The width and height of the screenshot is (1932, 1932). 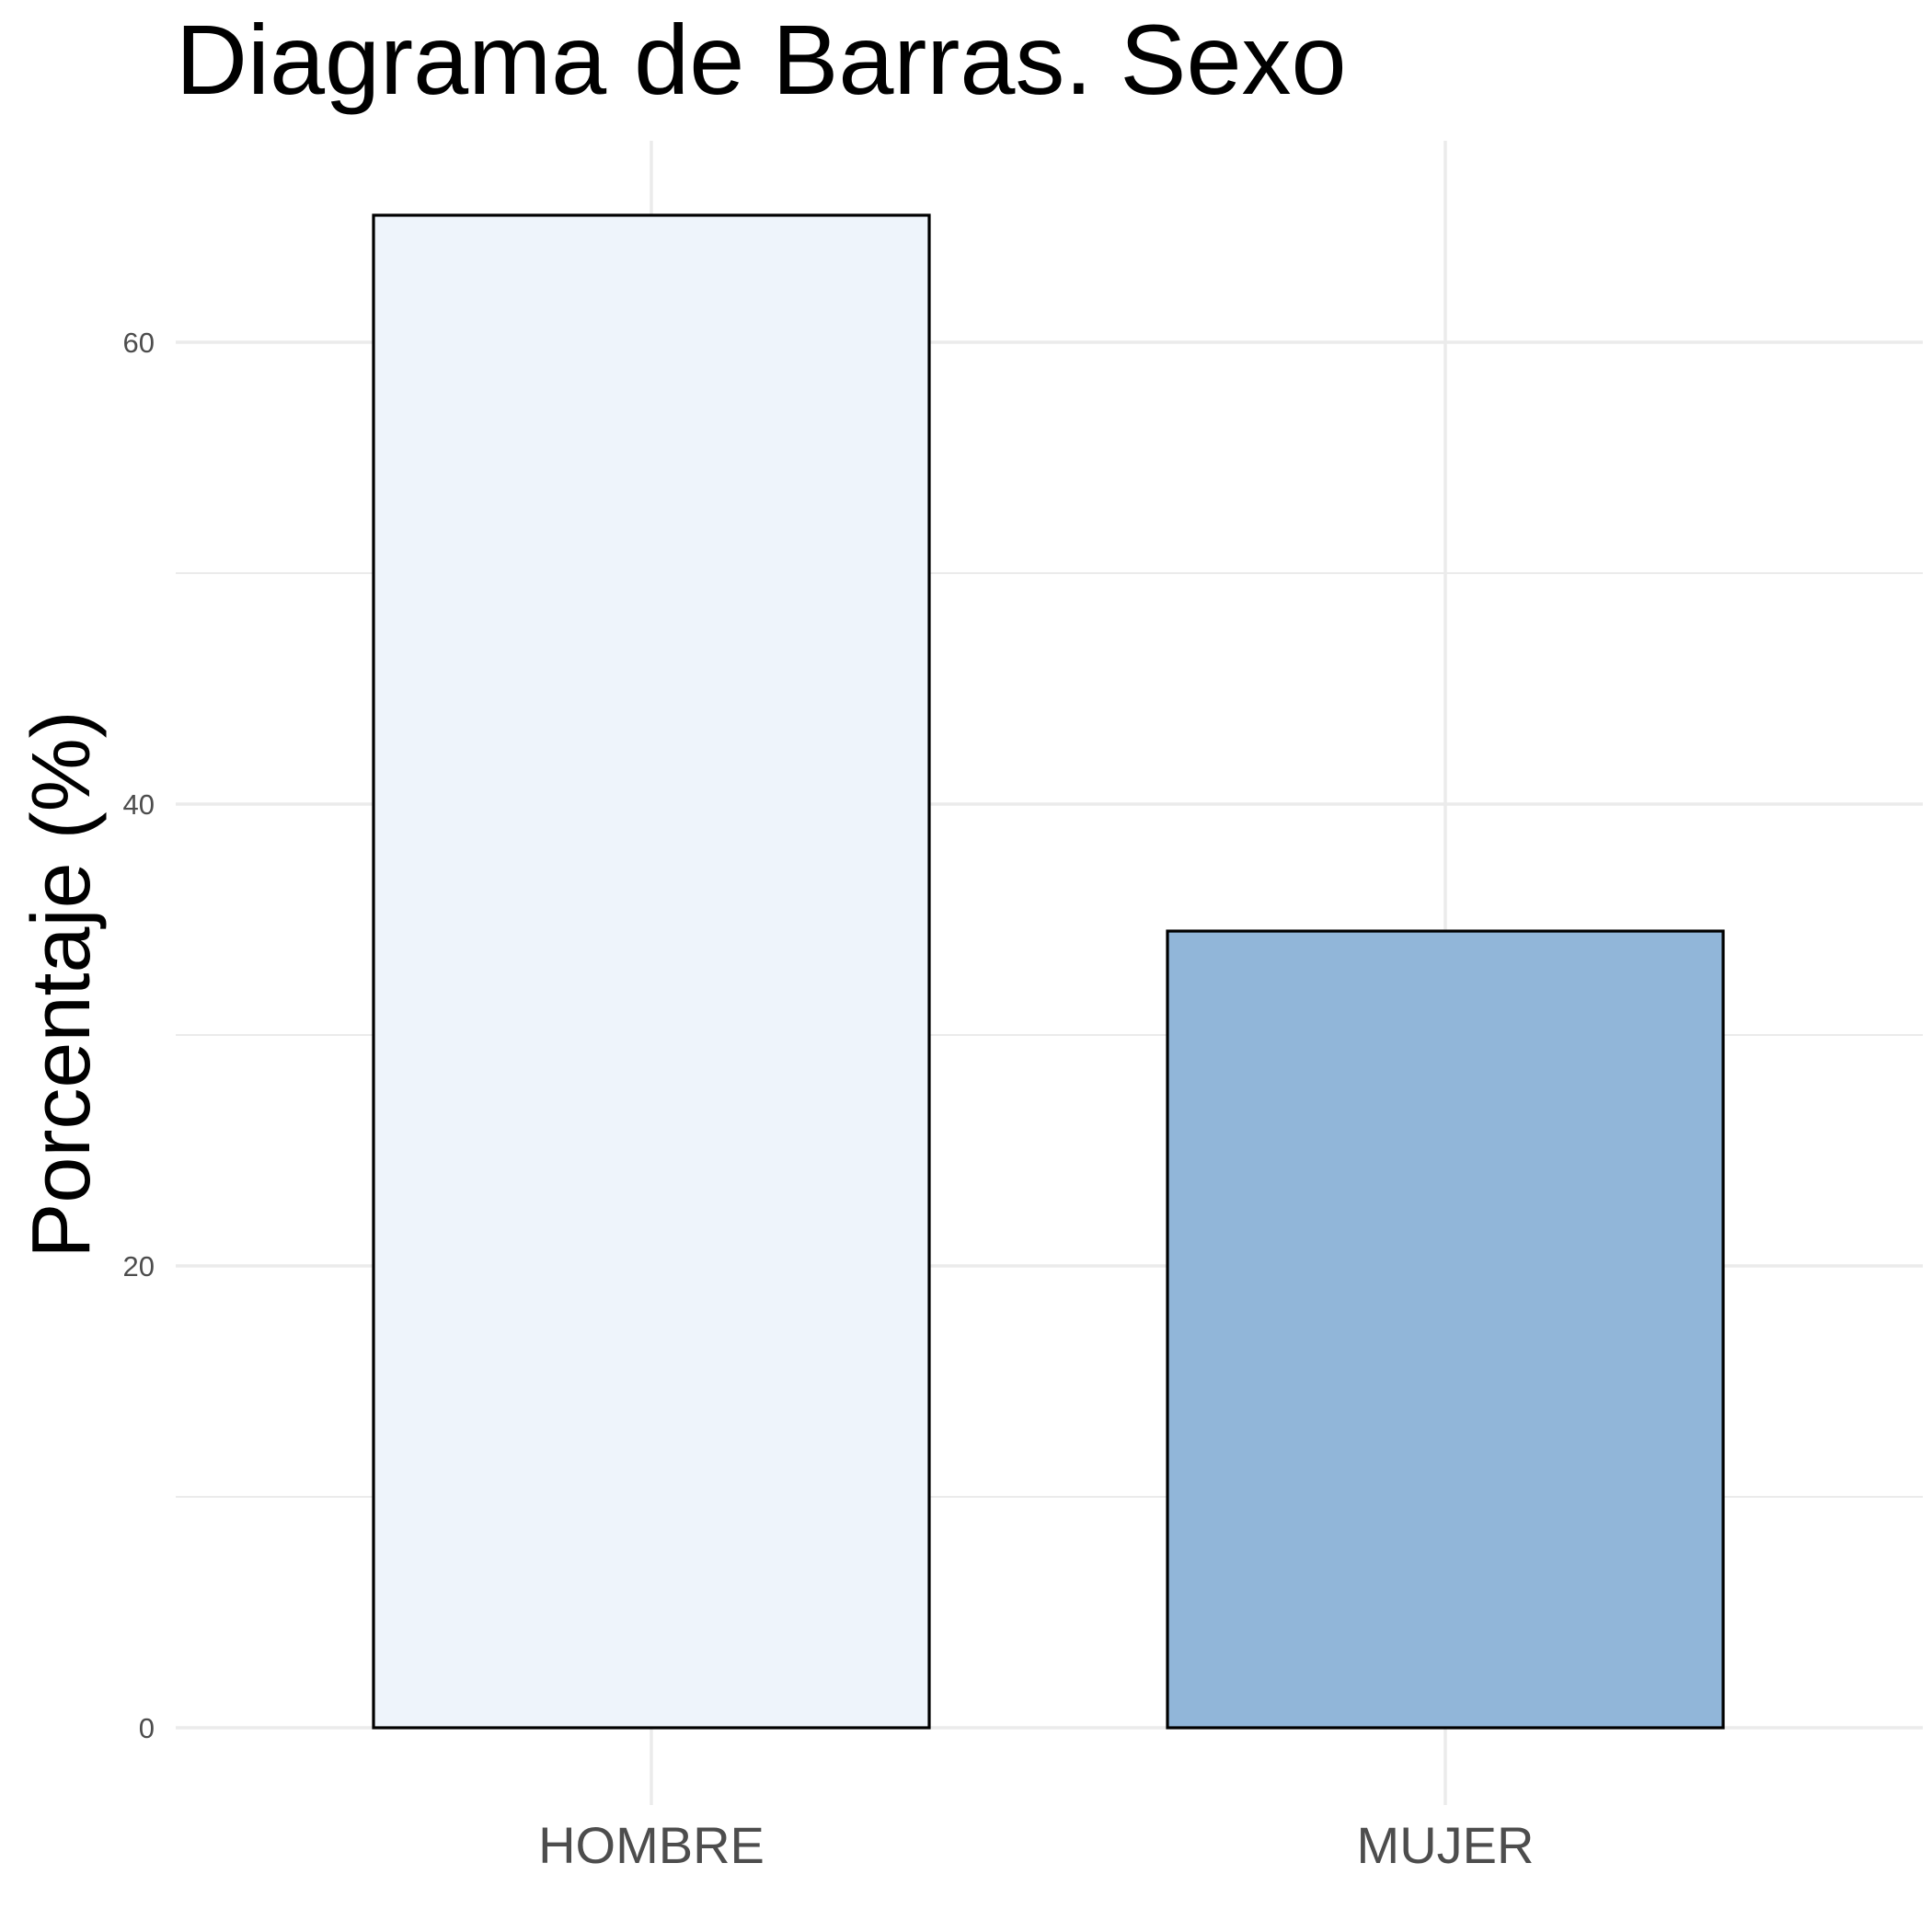 I want to click on y-tick-label: 60, so click(x=139, y=343).